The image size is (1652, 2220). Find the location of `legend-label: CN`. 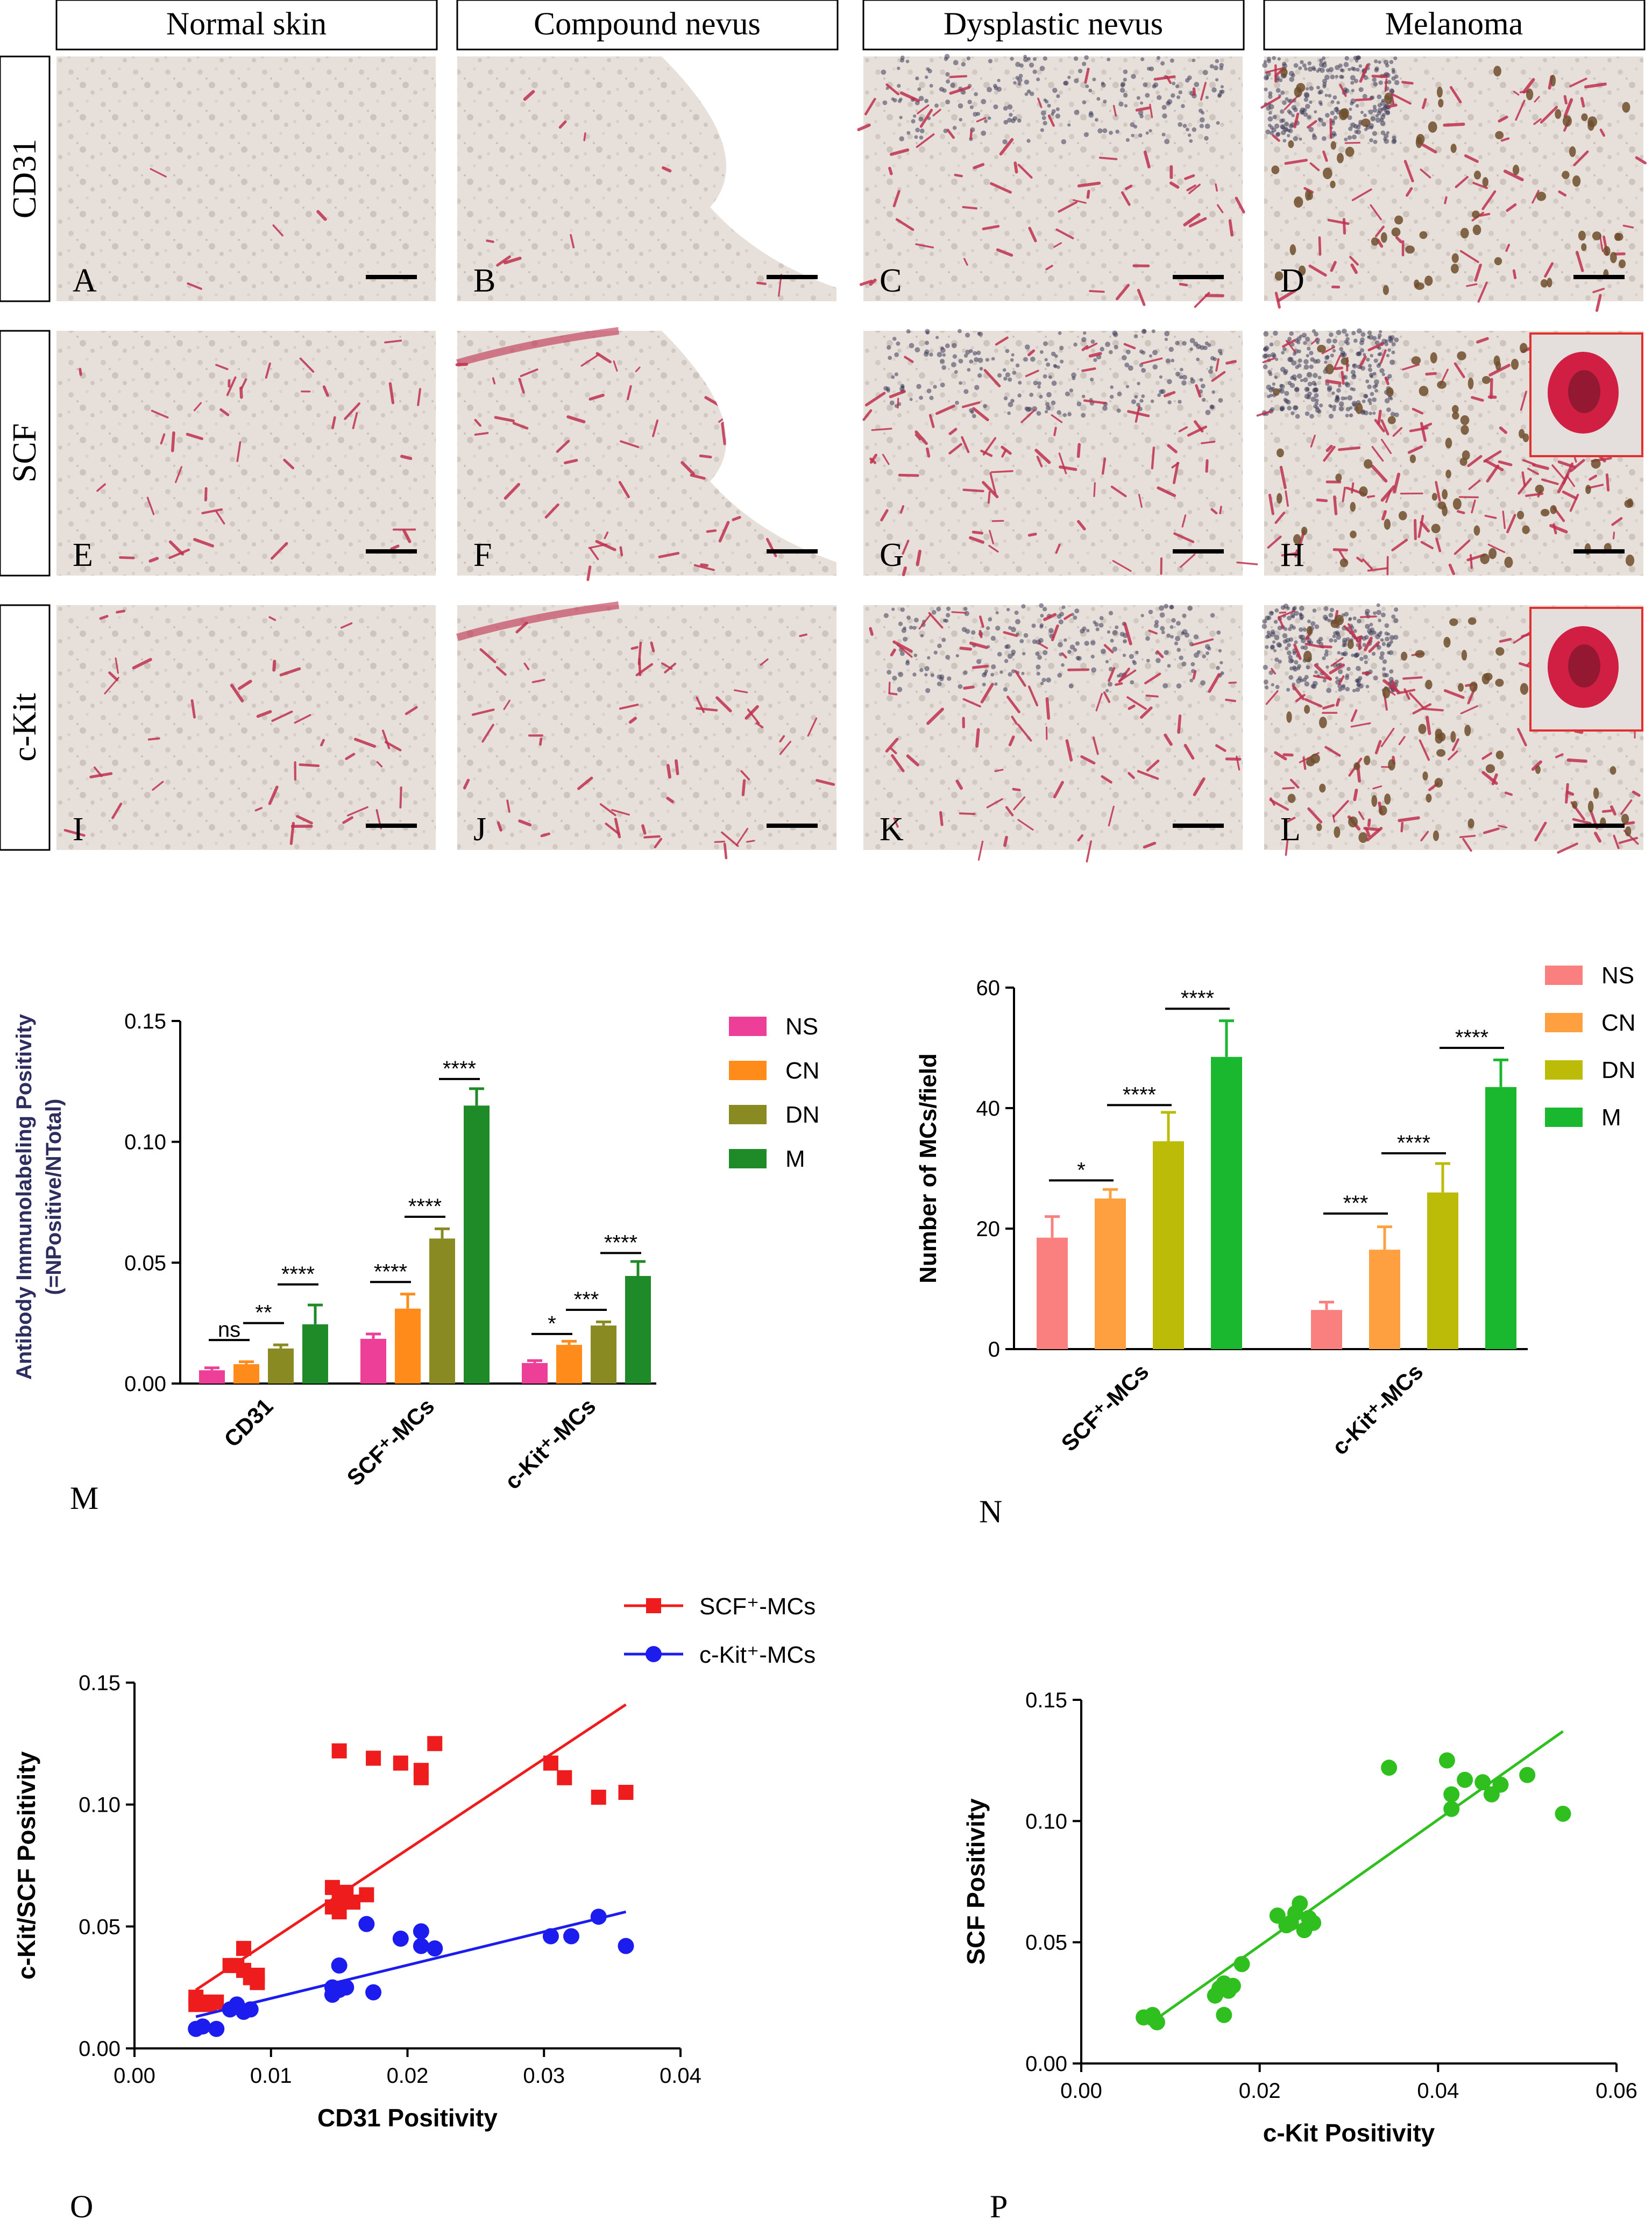

legend-label: CN is located at coordinates (802, 1071).